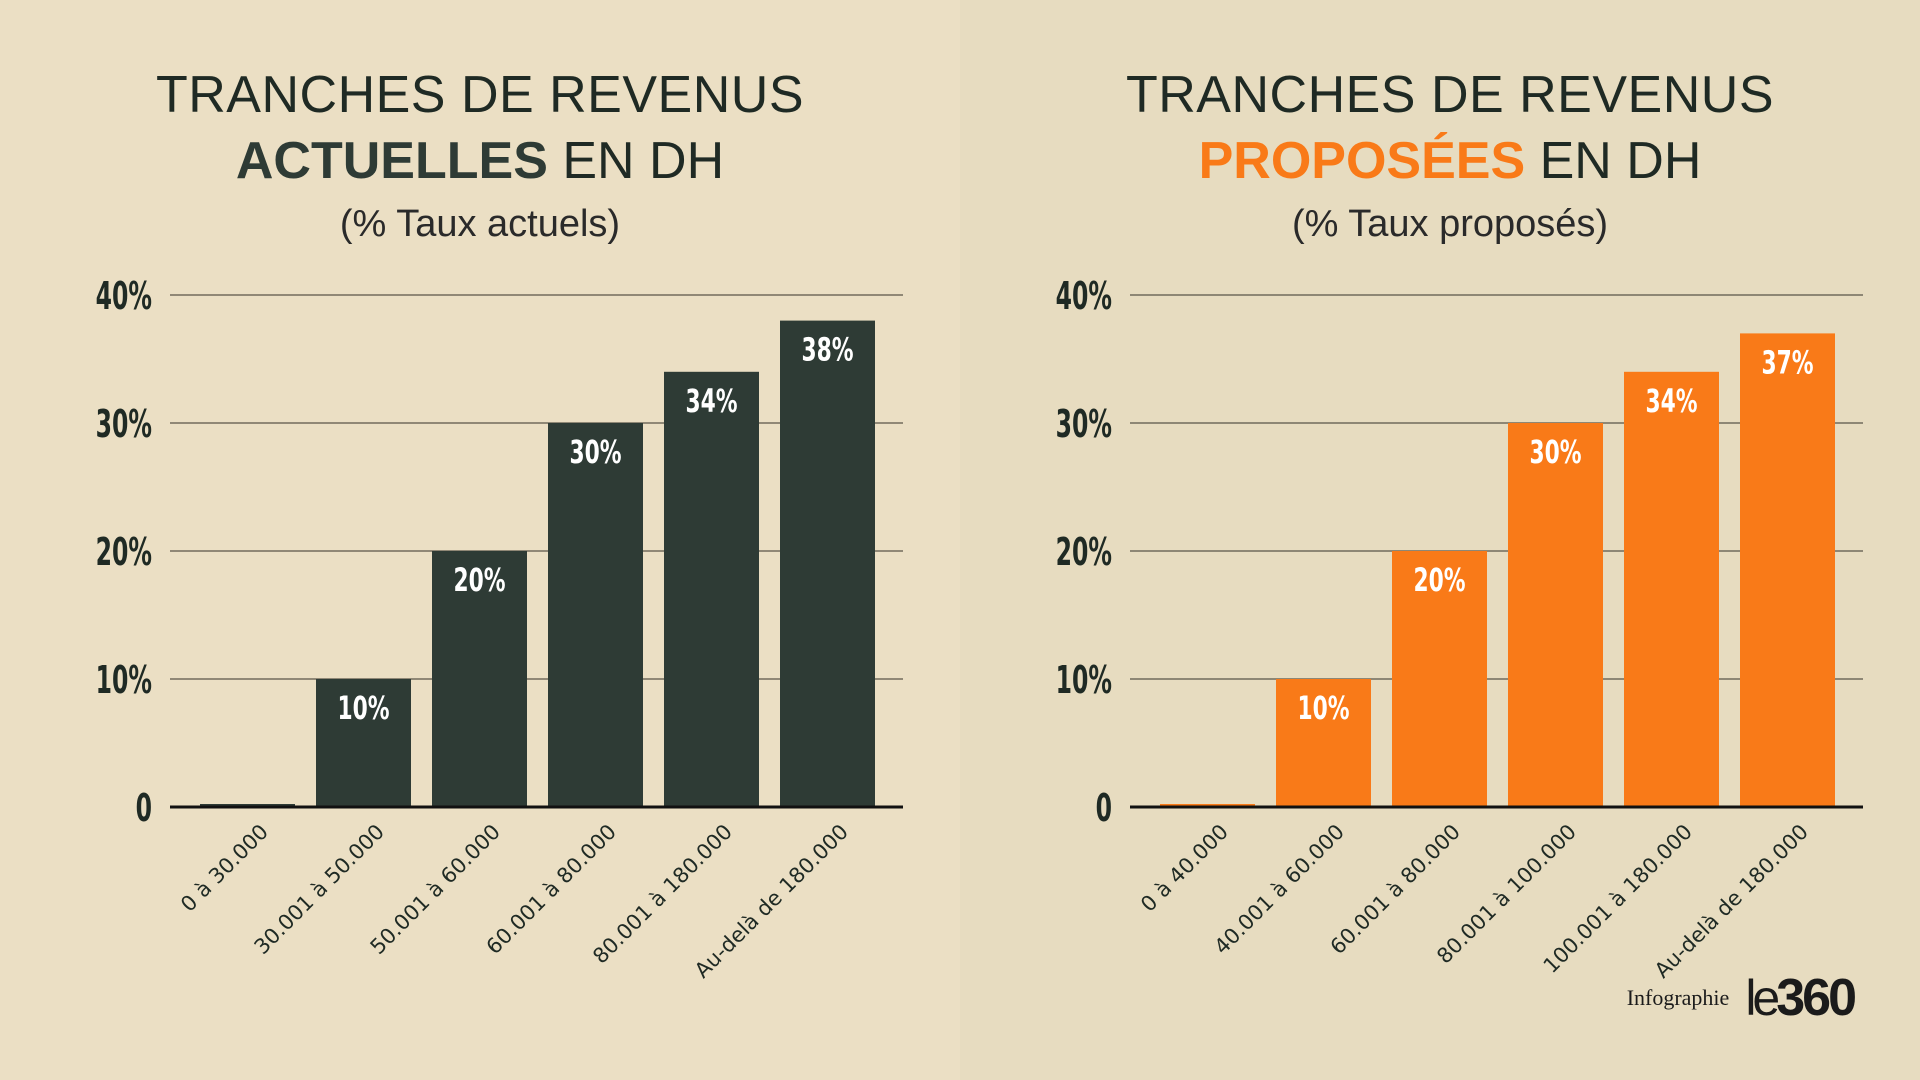  What do you see at coordinates (480, 95) in the screenshot?
I see `current-title-line1: TRANCHES DE REVENUS` at bounding box center [480, 95].